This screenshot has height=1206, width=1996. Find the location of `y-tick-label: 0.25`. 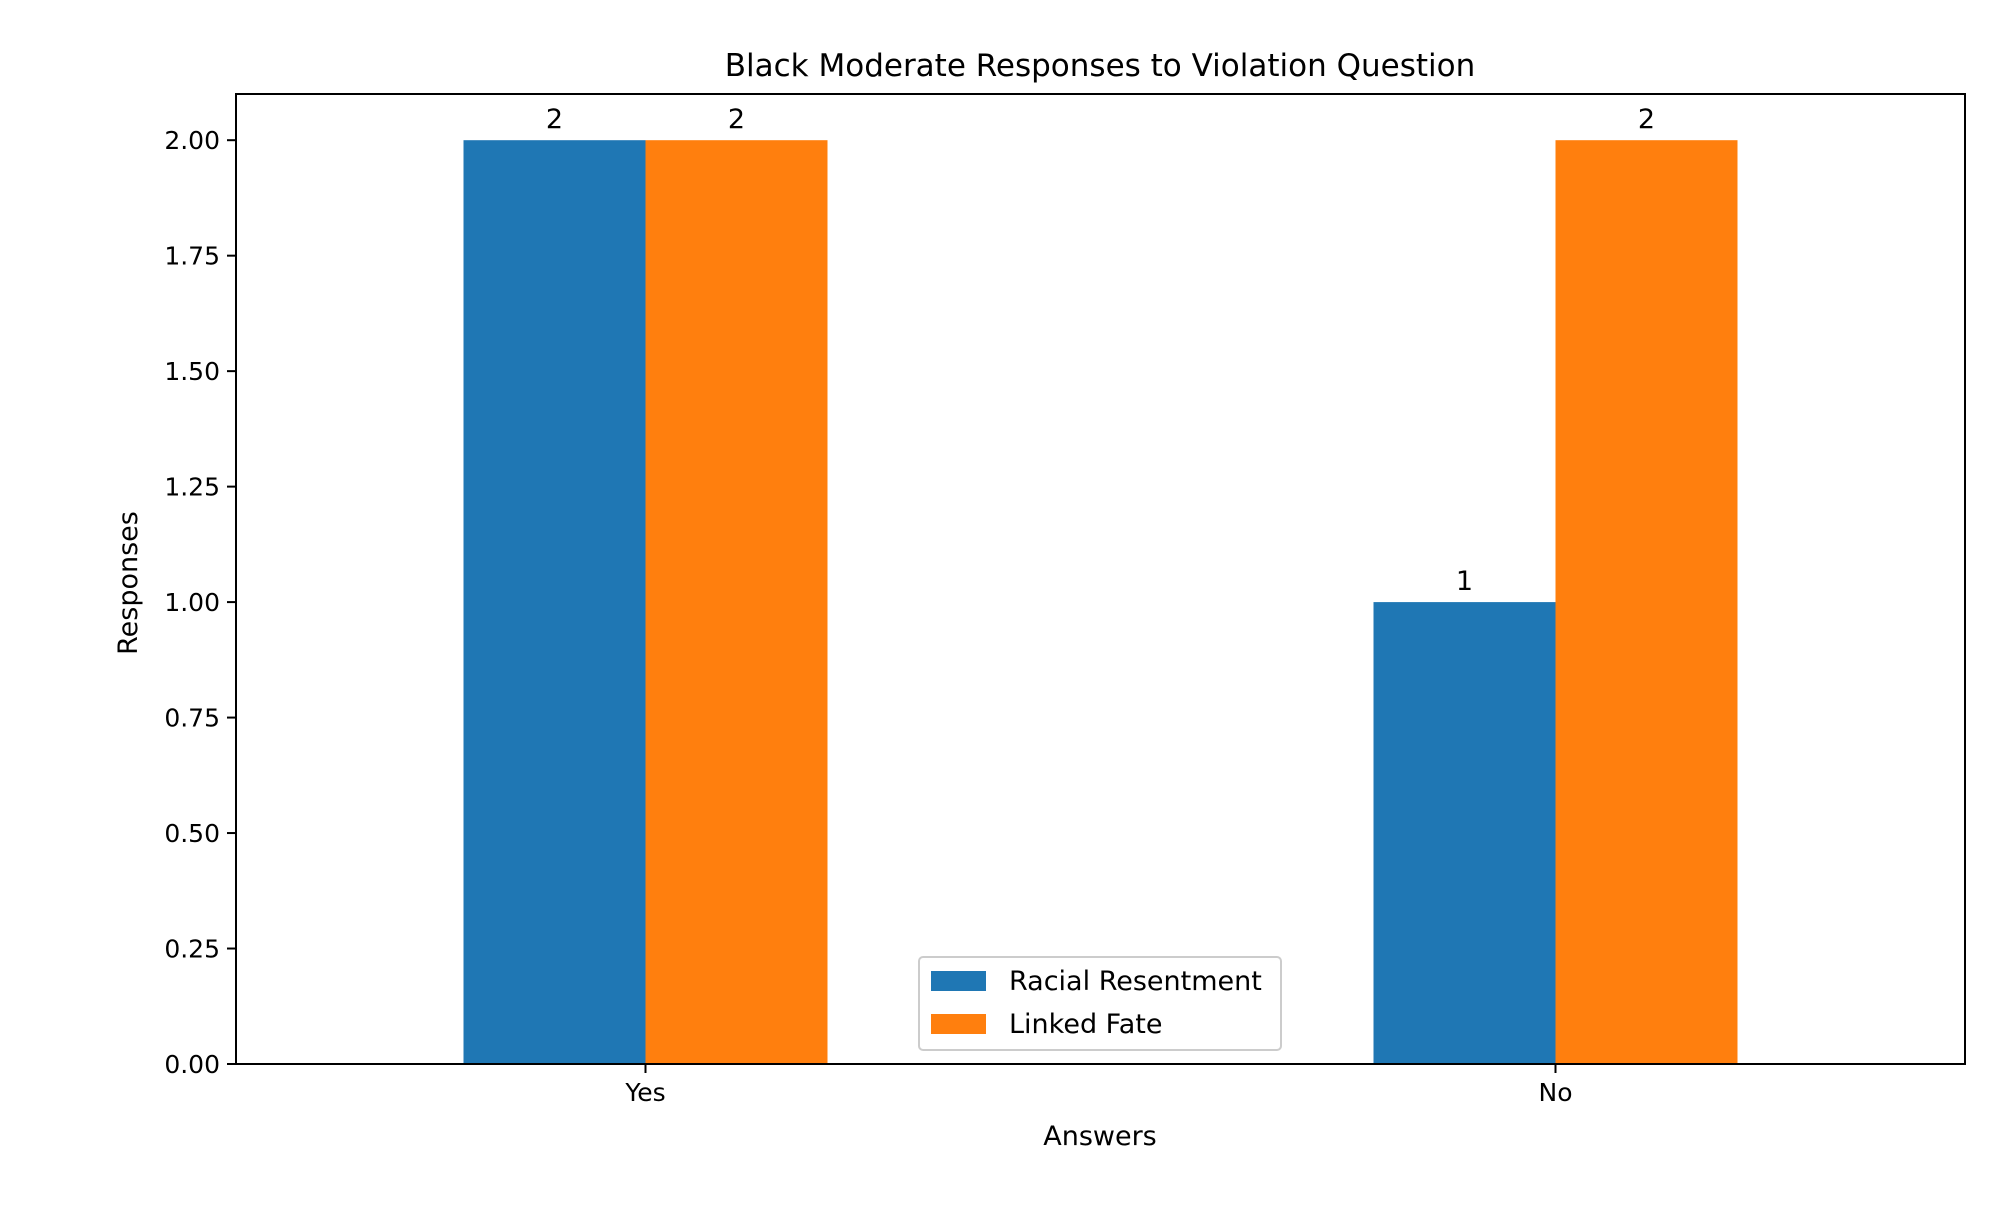

y-tick-label: 0.25 is located at coordinates (192, 949).